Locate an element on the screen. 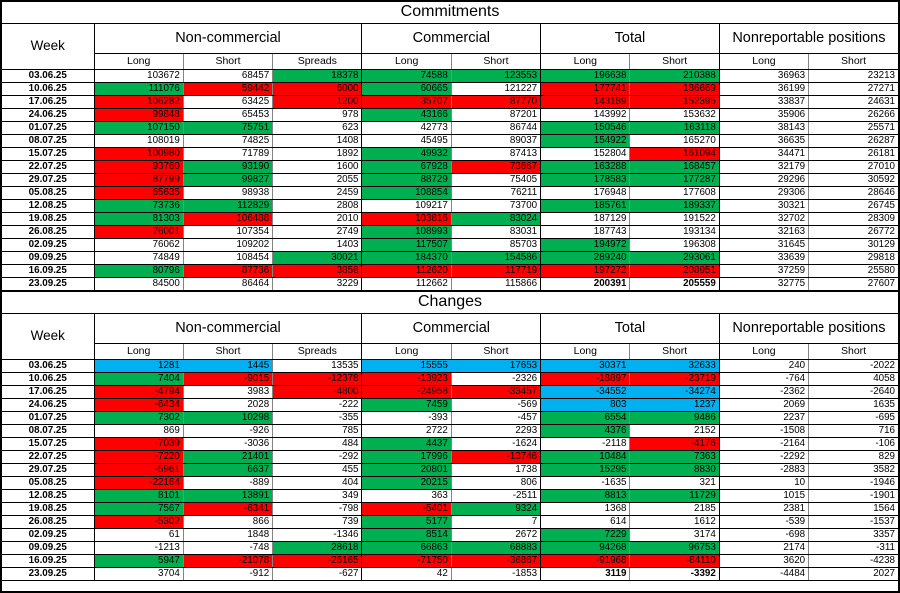 The height and width of the screenshot is (593, 900). value-cell: 86744 is located at coordinates (496, 128).